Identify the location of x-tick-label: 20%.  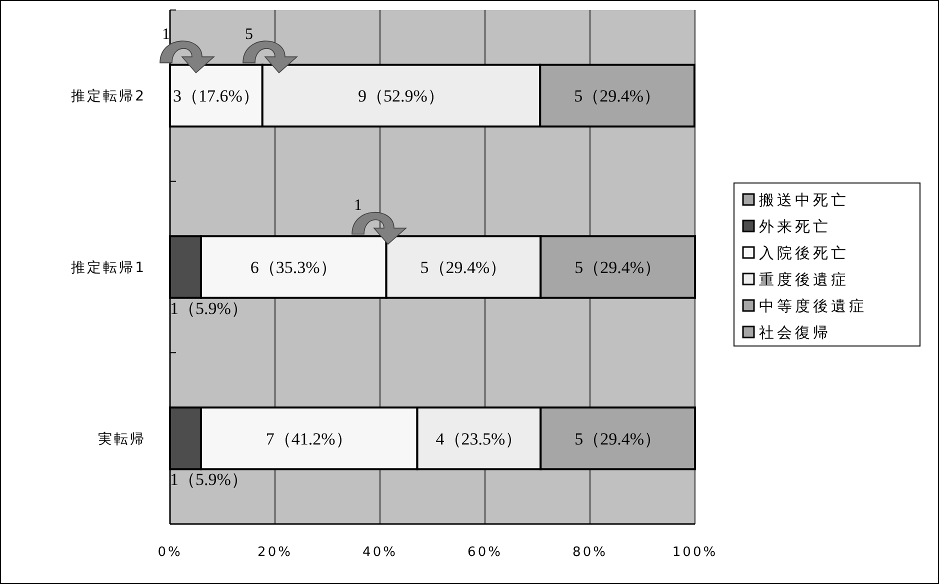
(275, 552).